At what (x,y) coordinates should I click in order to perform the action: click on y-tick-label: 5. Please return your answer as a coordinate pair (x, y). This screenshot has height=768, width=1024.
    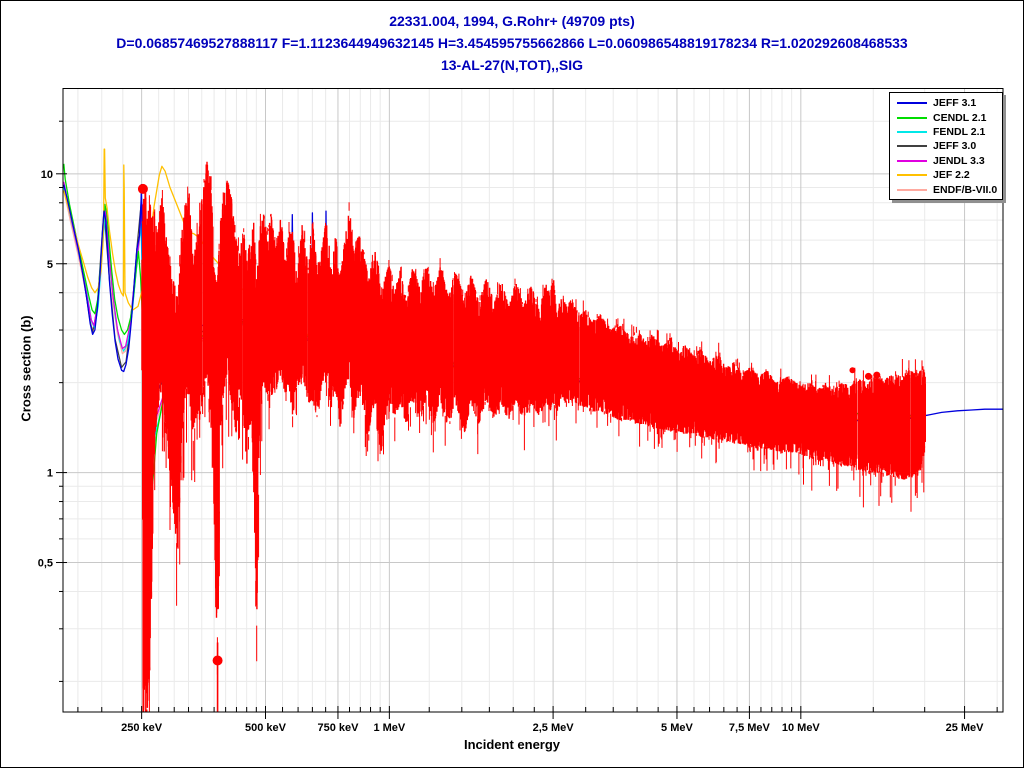
    Looking at the image, I should click on (50, 265).